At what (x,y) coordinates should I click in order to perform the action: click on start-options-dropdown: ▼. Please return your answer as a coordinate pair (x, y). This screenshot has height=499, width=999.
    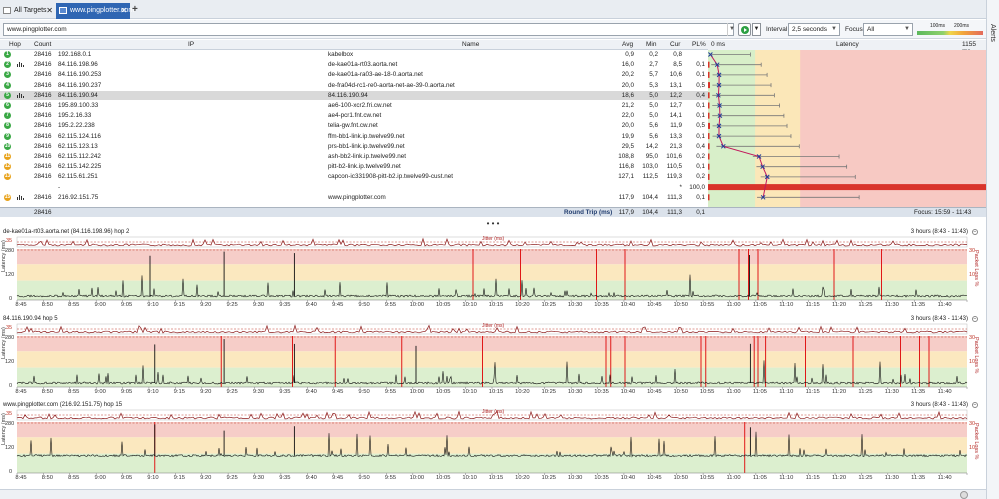
    Looking at the image, I should click on (756, 29).